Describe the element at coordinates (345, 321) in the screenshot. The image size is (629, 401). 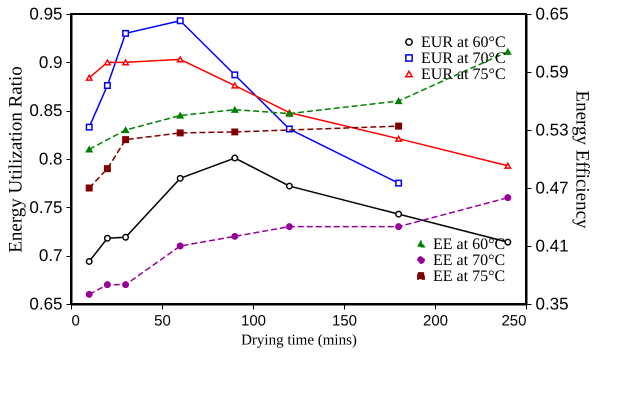
I see `x-tick-label: 150` at that location.